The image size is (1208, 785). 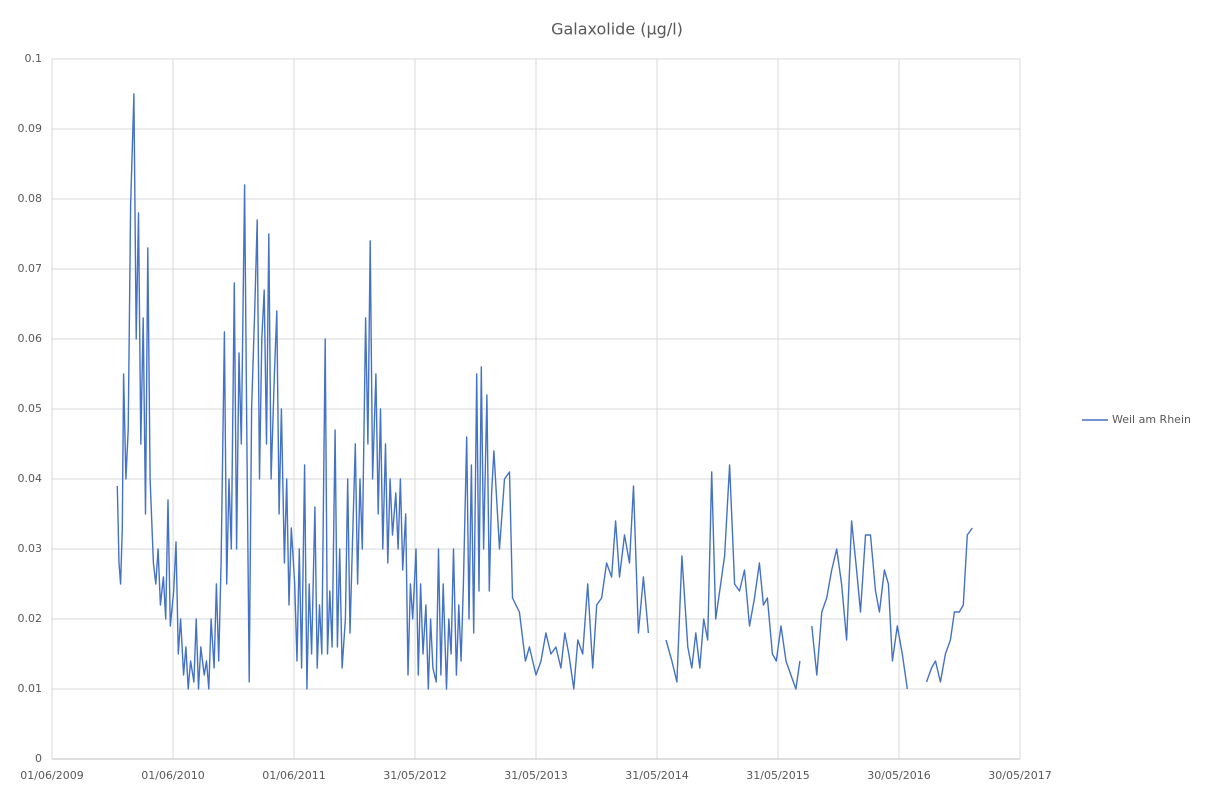 I want to click on legend-label: Weil am Rhein, so click(x=1151, y=419).